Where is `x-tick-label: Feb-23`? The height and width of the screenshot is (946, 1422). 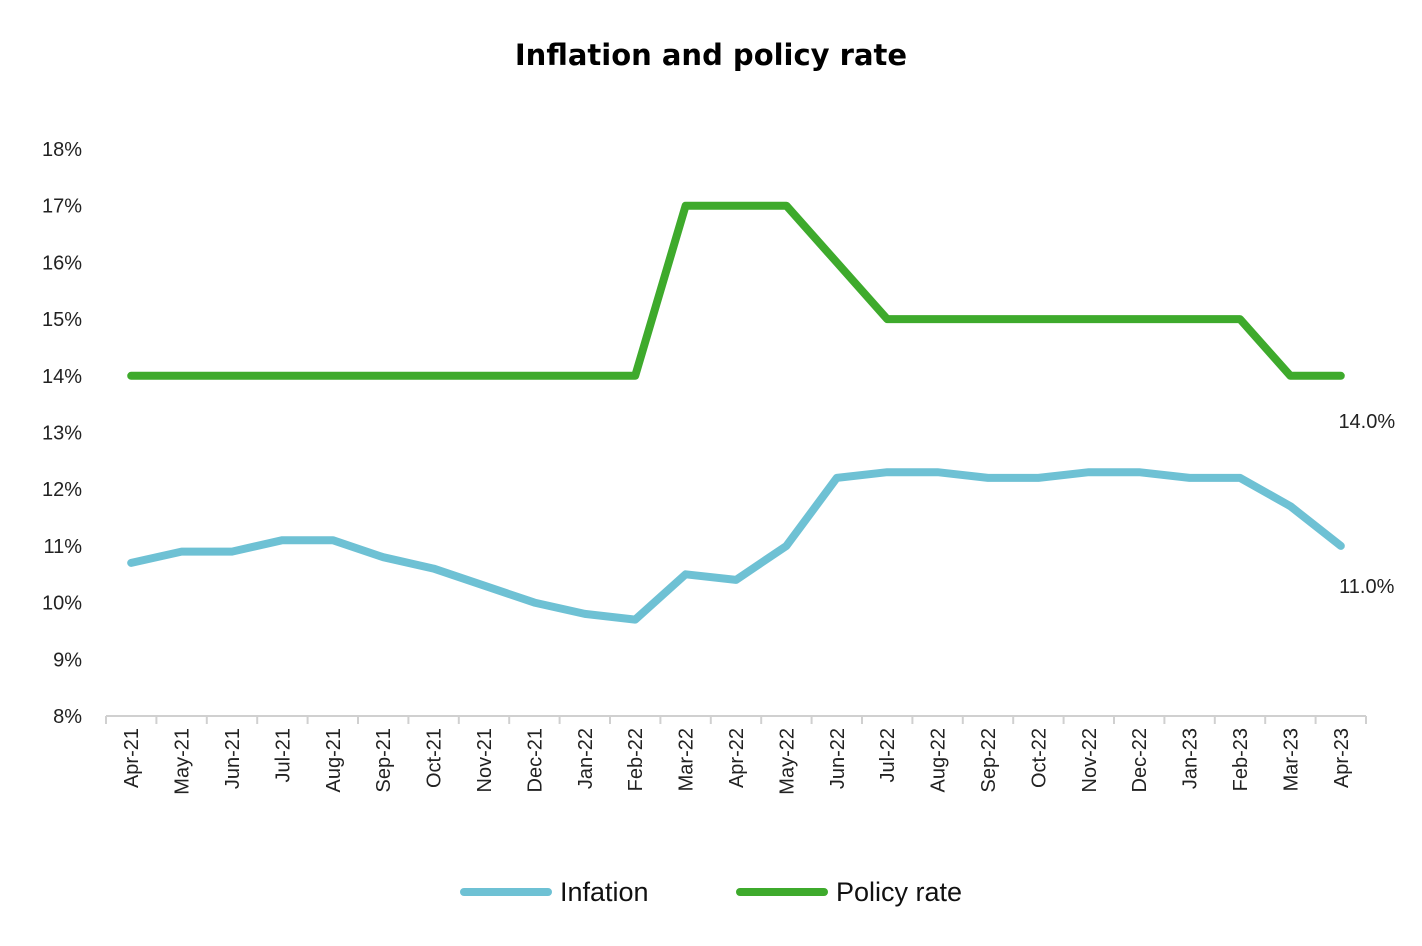 x-tick-label: Feb-23 is located at coordinates (1241, 759).